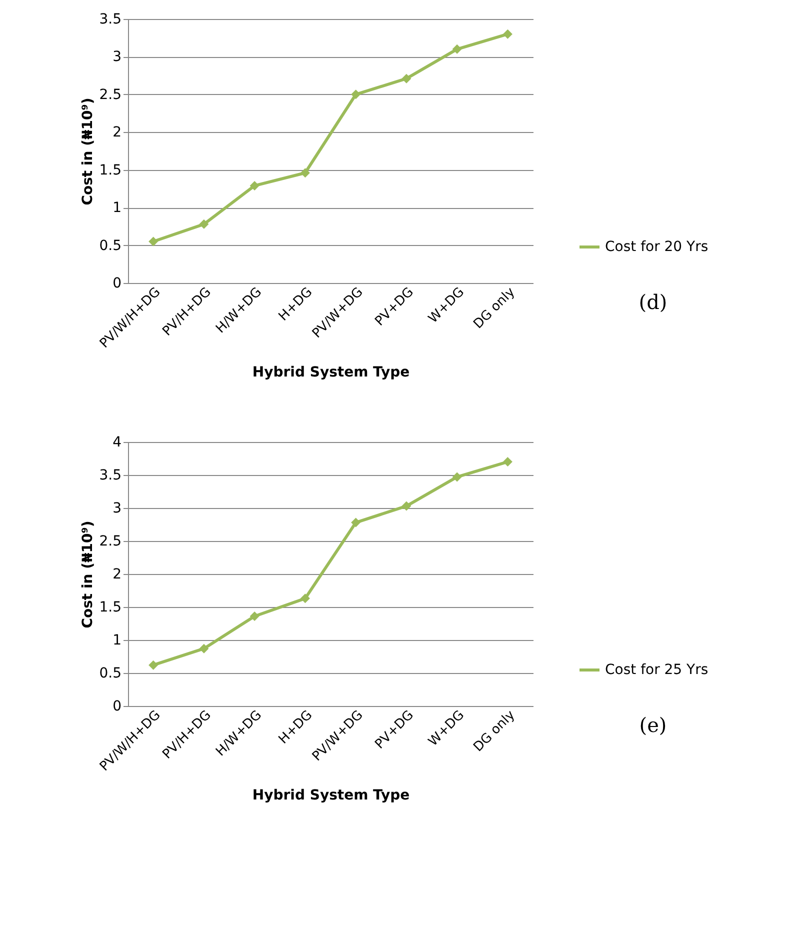 This screenshot has height=952, width=809. What do you see at coordinates (656, 246) in the screenshot?
I see `legend-label: Cost for 20 Yrs` at bounding box center [656, 246].